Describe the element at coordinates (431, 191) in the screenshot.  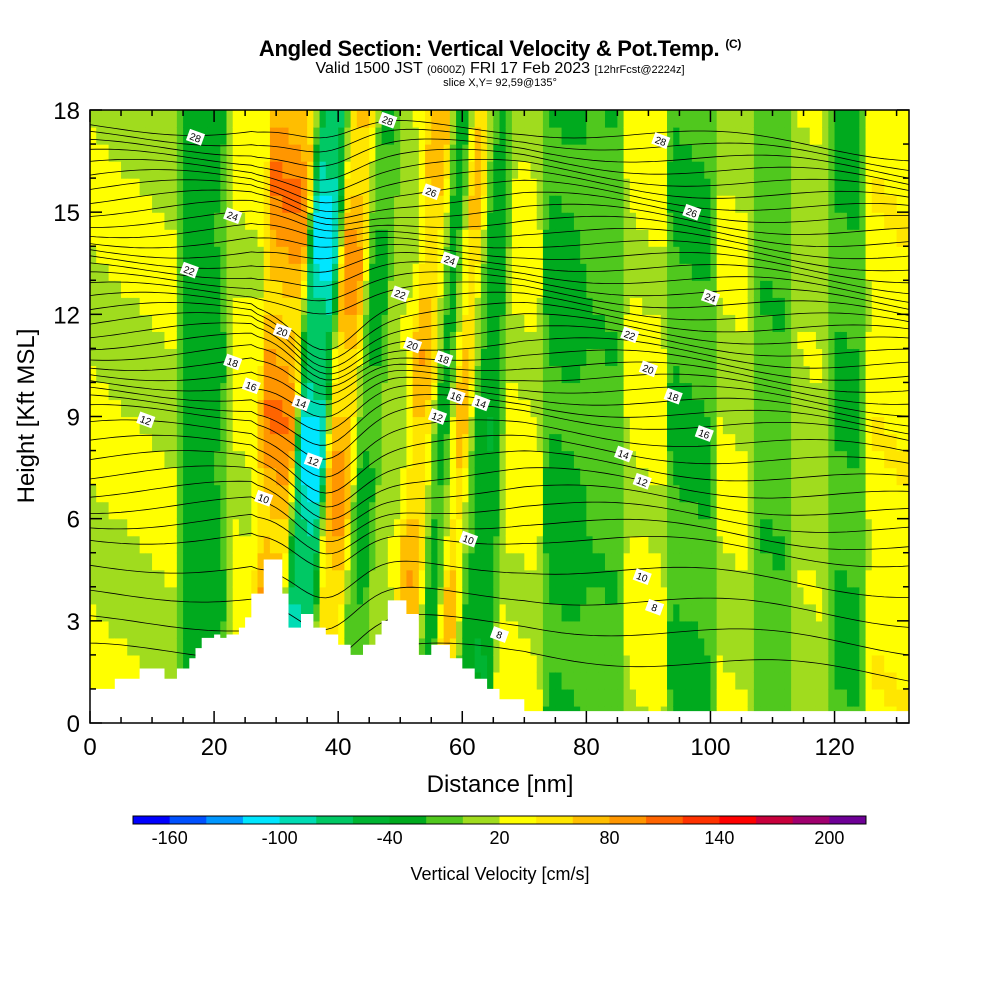
I see `contour-label: 26` at that location.